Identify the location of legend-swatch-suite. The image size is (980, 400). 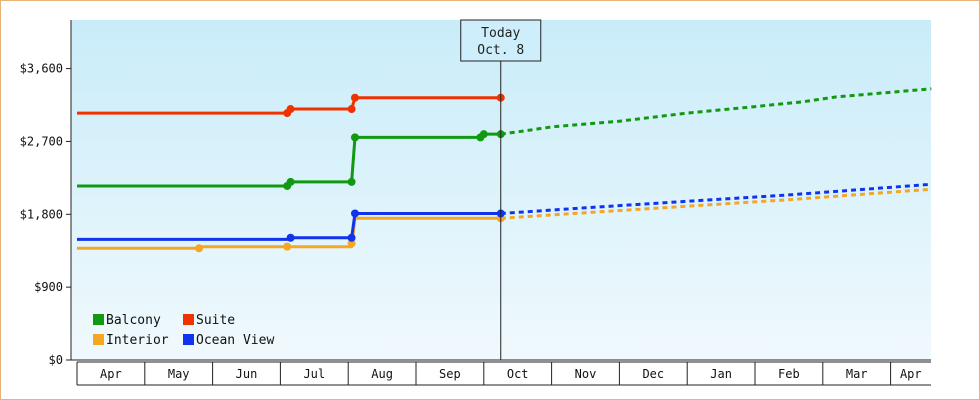
(188, 319).